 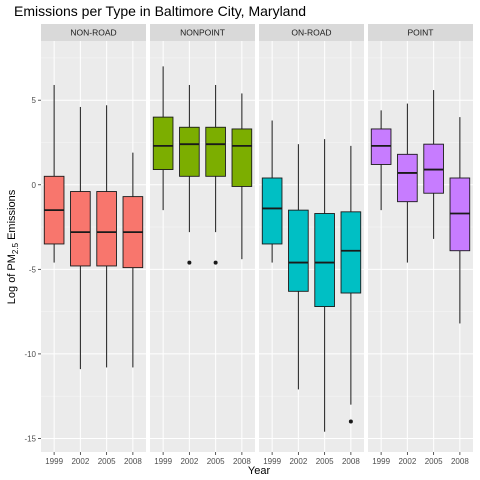 What do you see at coordinates (30, 438) in the screenshot?
I see `y-tick-label: -15` at bounding box center [30, 438].